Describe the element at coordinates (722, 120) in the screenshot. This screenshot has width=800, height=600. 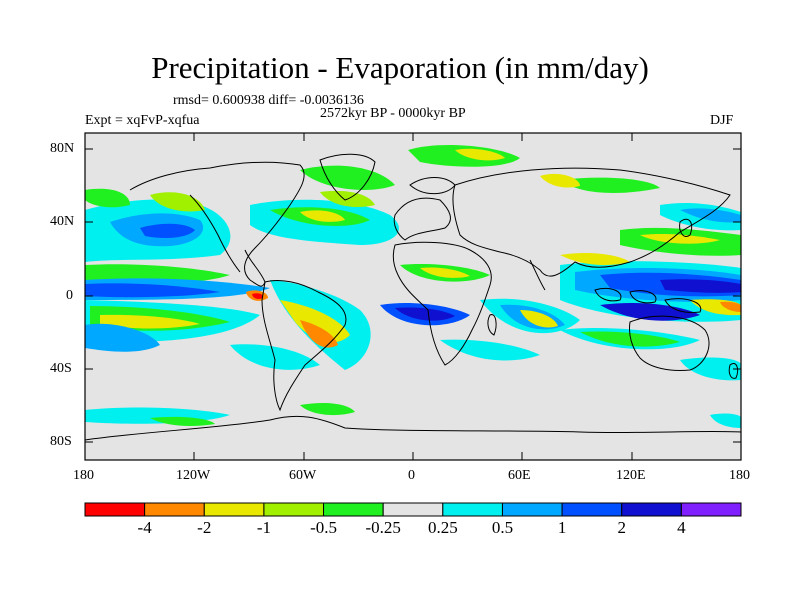
I see `season-label: DJF` at that location.